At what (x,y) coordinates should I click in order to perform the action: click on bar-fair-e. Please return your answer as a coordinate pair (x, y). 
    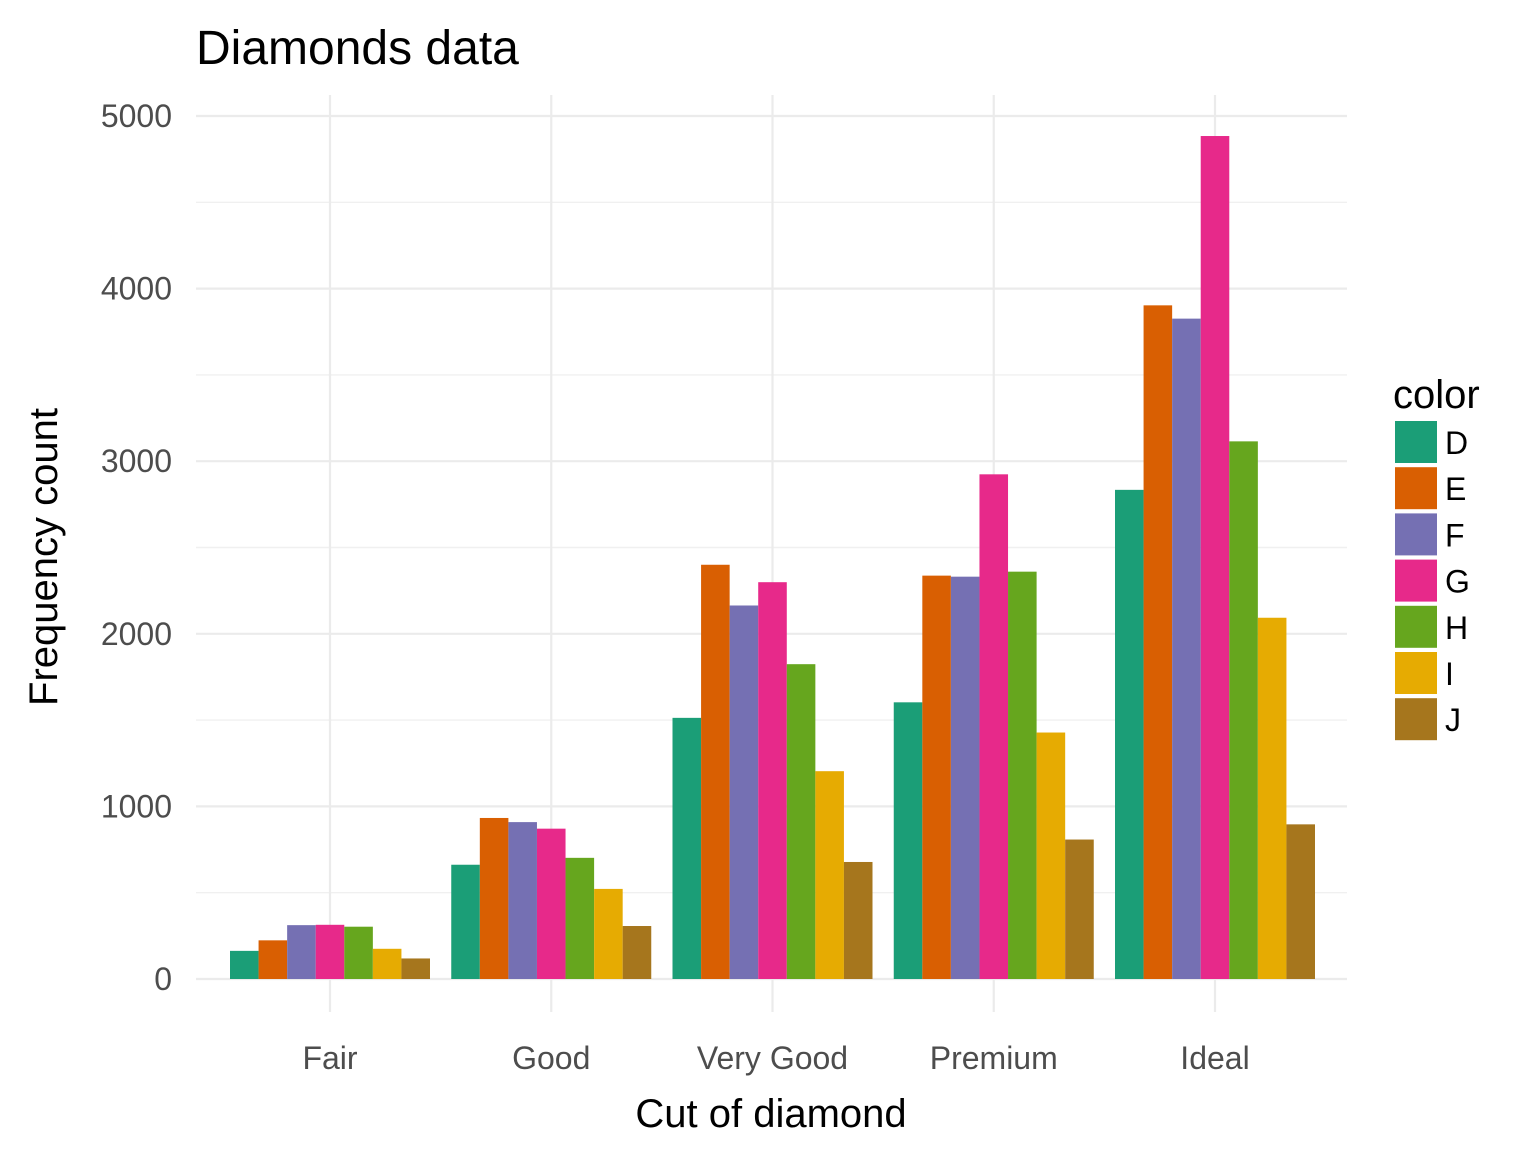
    Looking at the image, I should click on (273, 959).